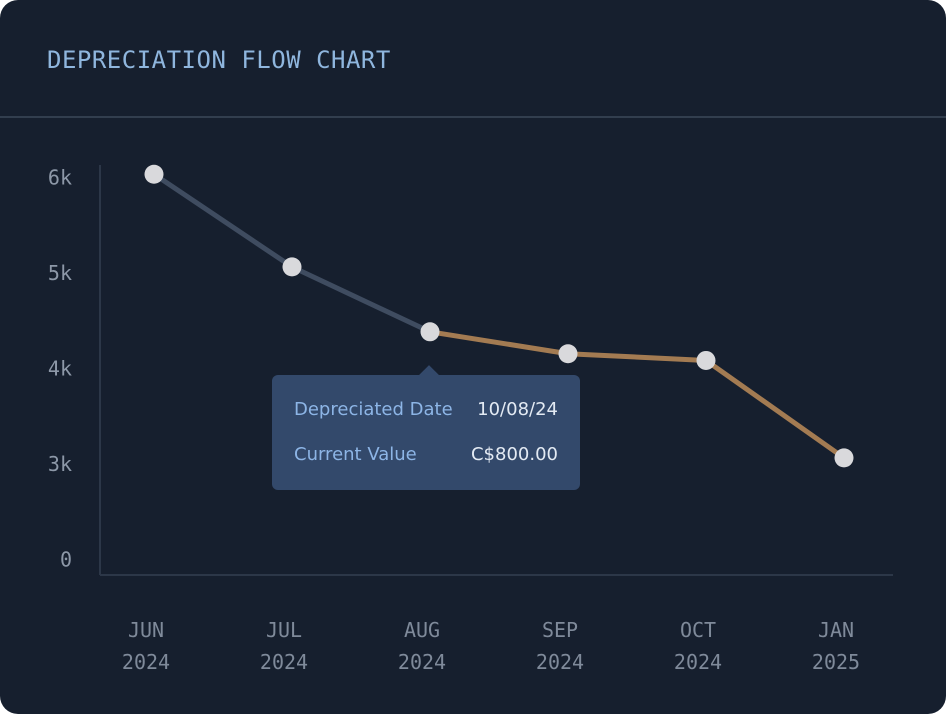  Describe the element at coordinates (219, 60) in the screenshot. I see `chart-title: DEPRECIATION FLOW CHART` at that location.